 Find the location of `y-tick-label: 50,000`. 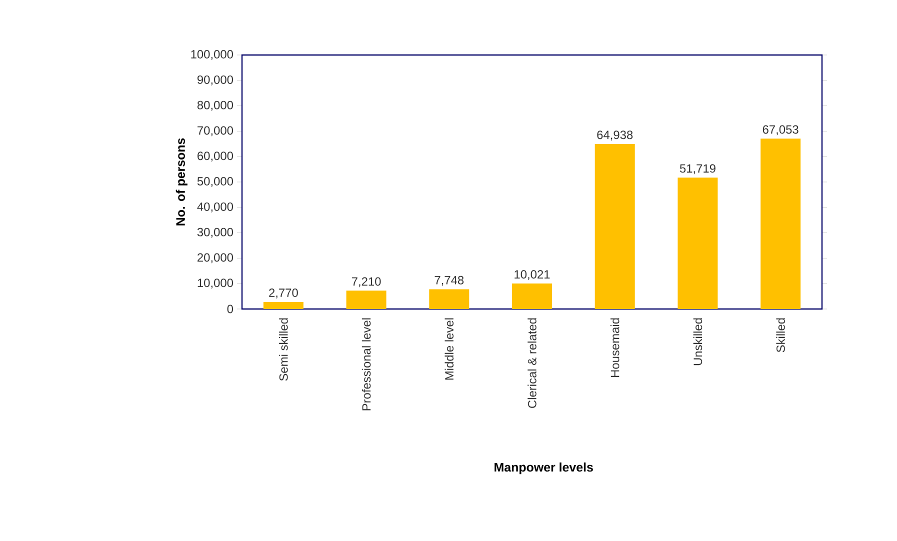

y-tick-label: 50,000 is located at coordinates (215, 182).